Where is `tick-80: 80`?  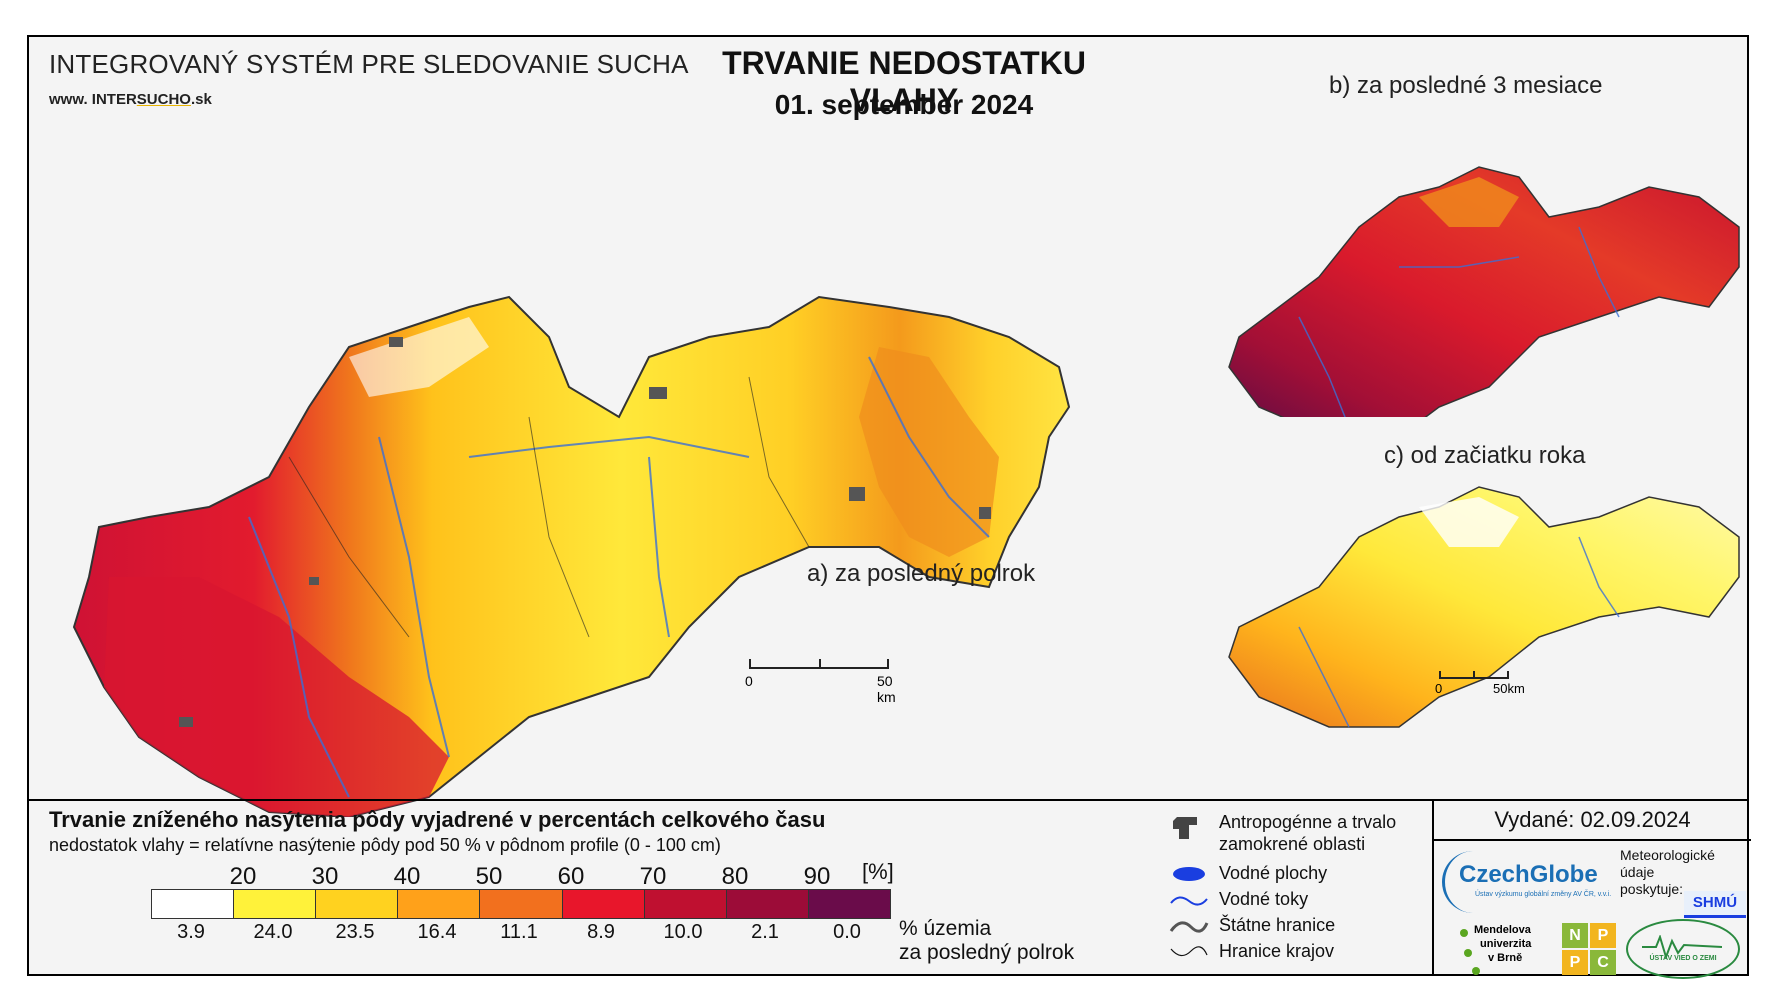 tick-80: 80 is located at coordinates (735, 876).